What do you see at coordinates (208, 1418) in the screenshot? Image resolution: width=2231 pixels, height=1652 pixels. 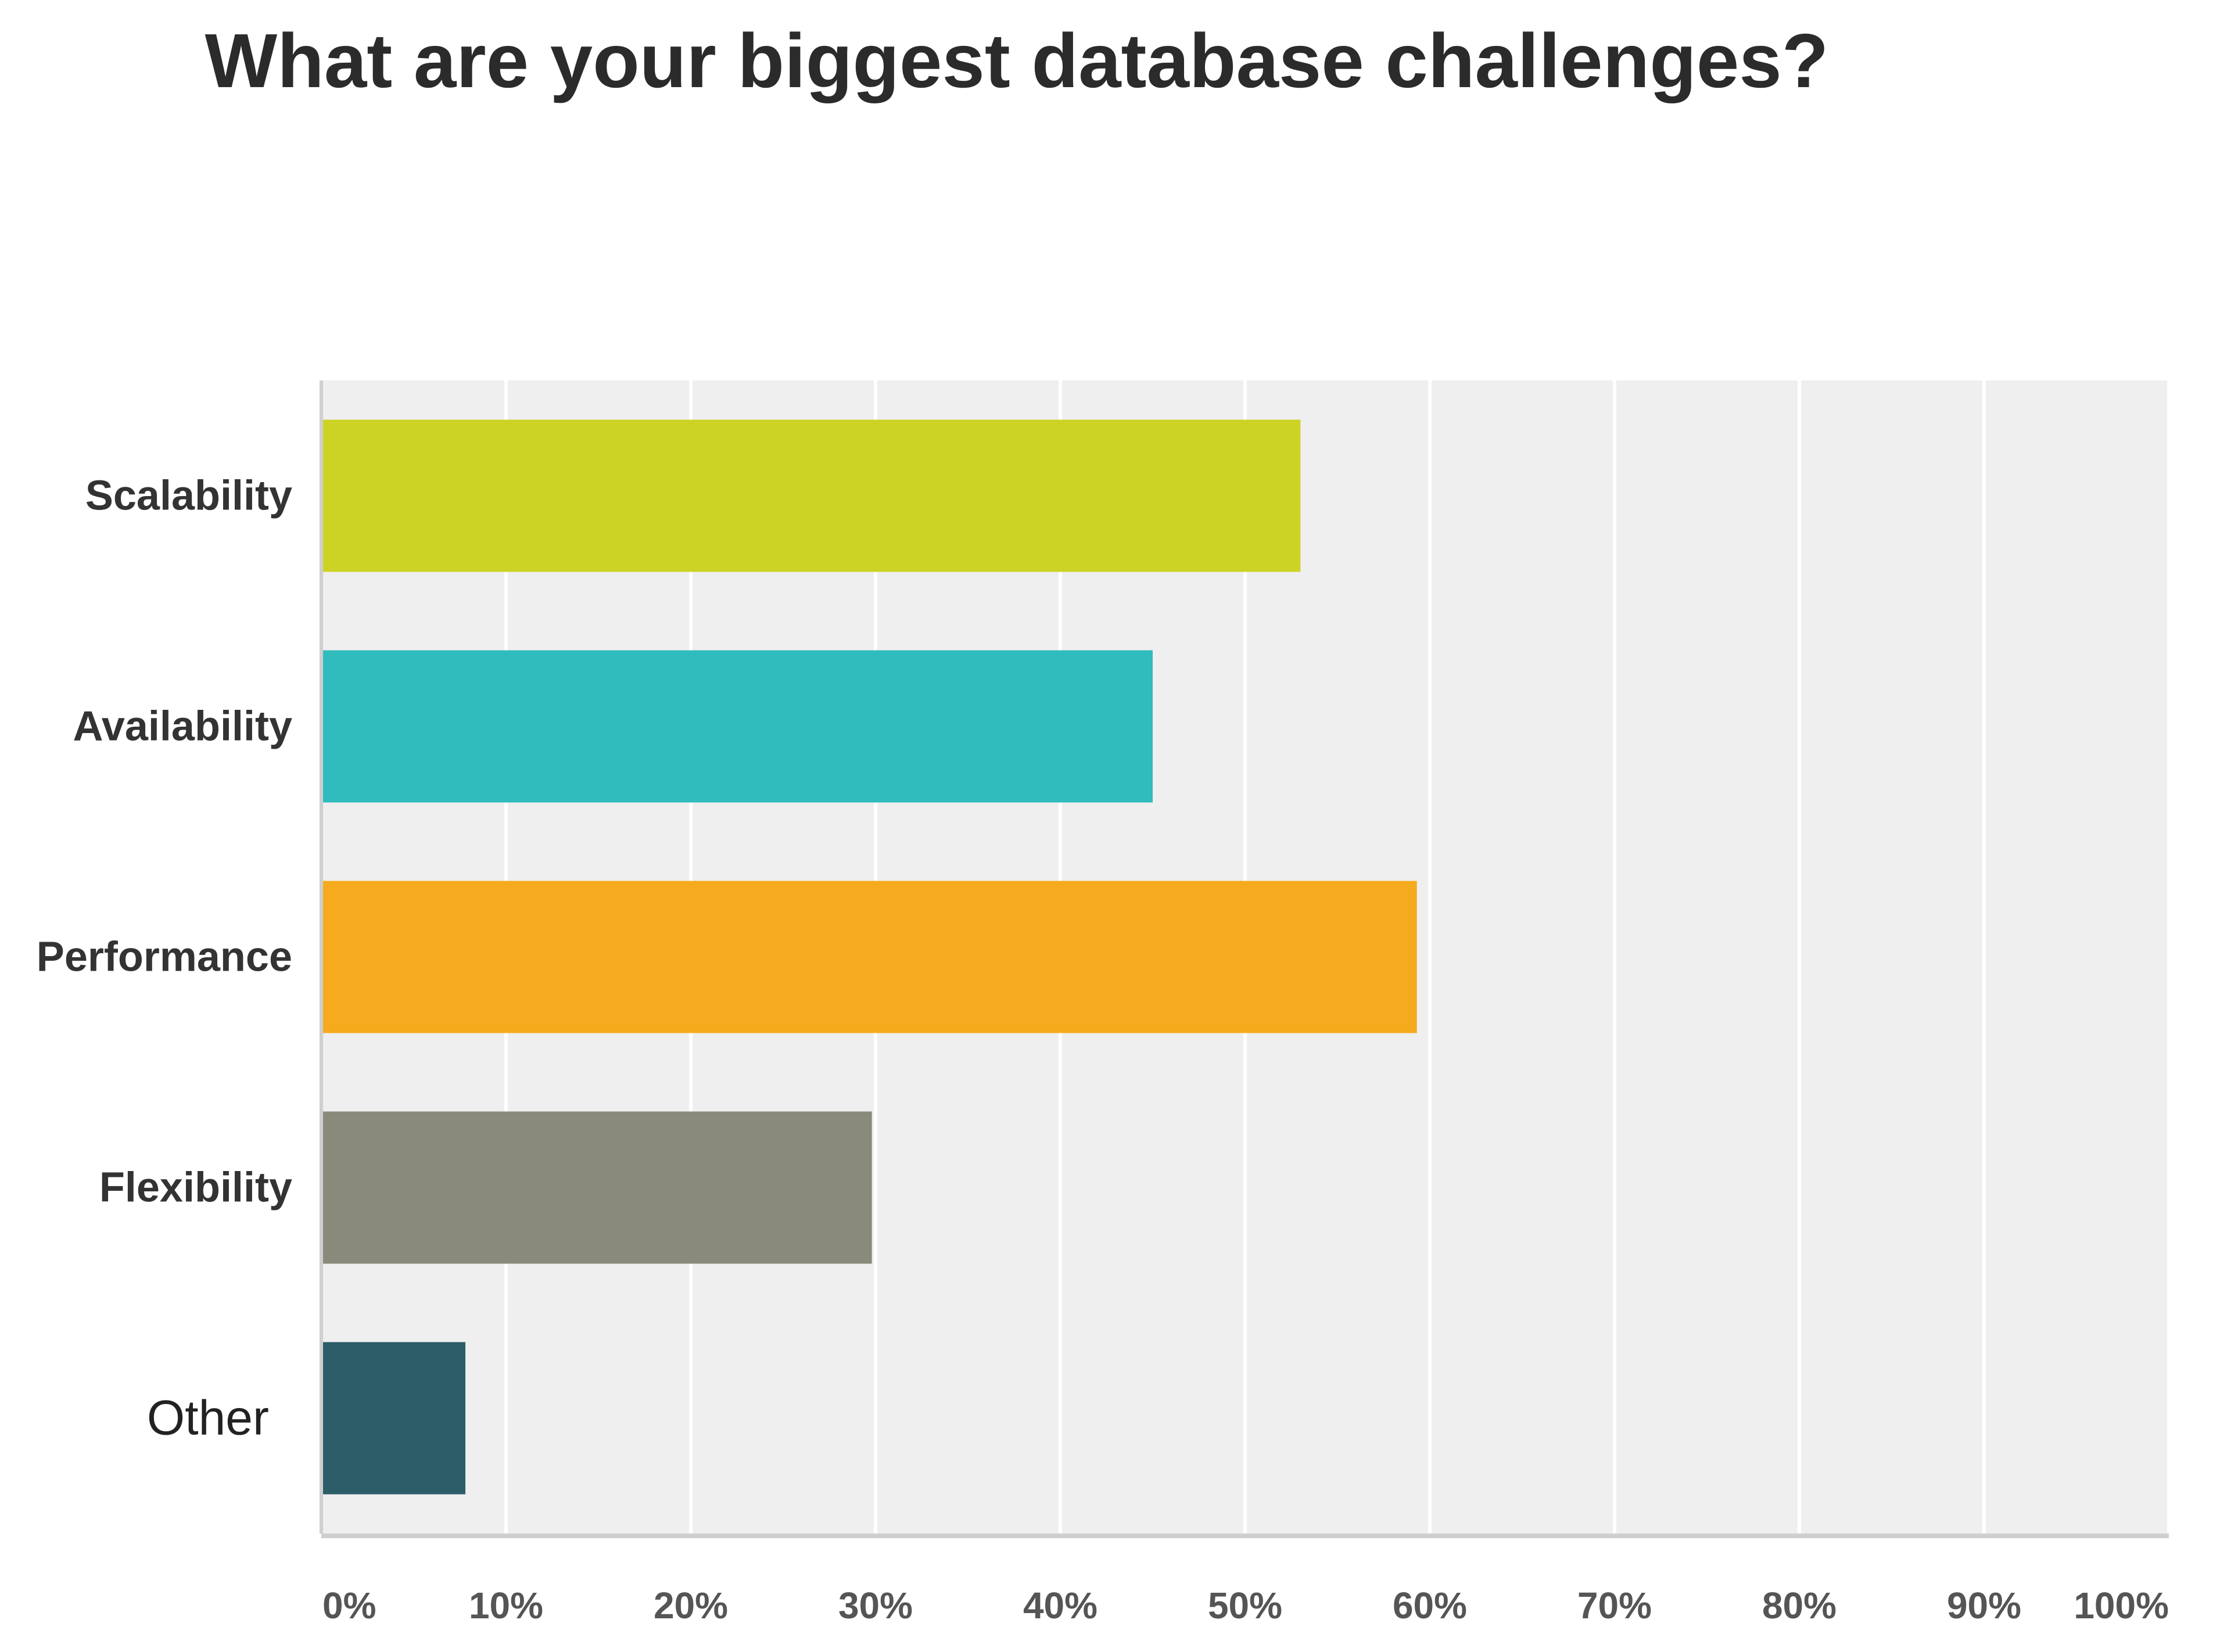 I see `category-label-other: Other` at bounding box center [208, 1418].